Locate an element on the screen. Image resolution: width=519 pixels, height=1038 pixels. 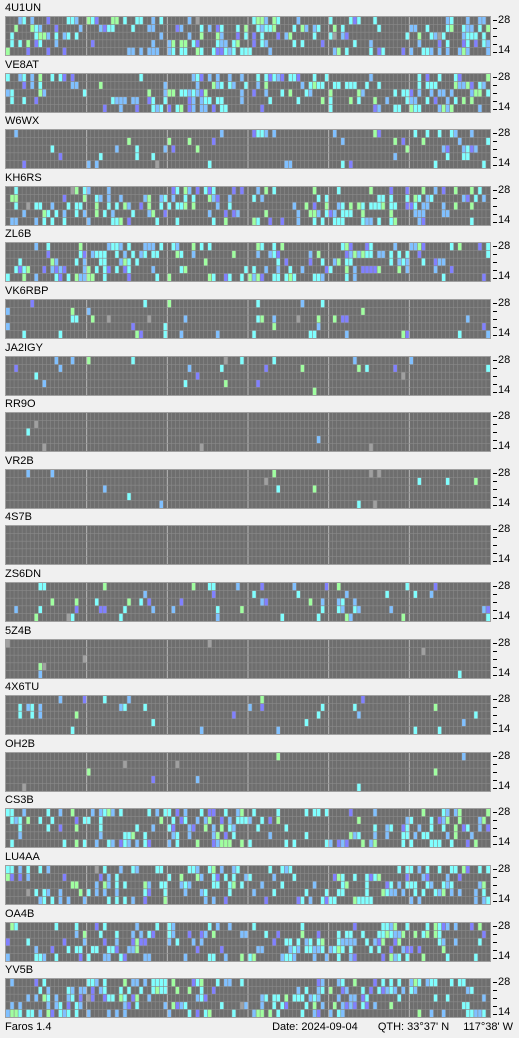
beacon-callsign: CS3B is located at coordinates (19, 800).